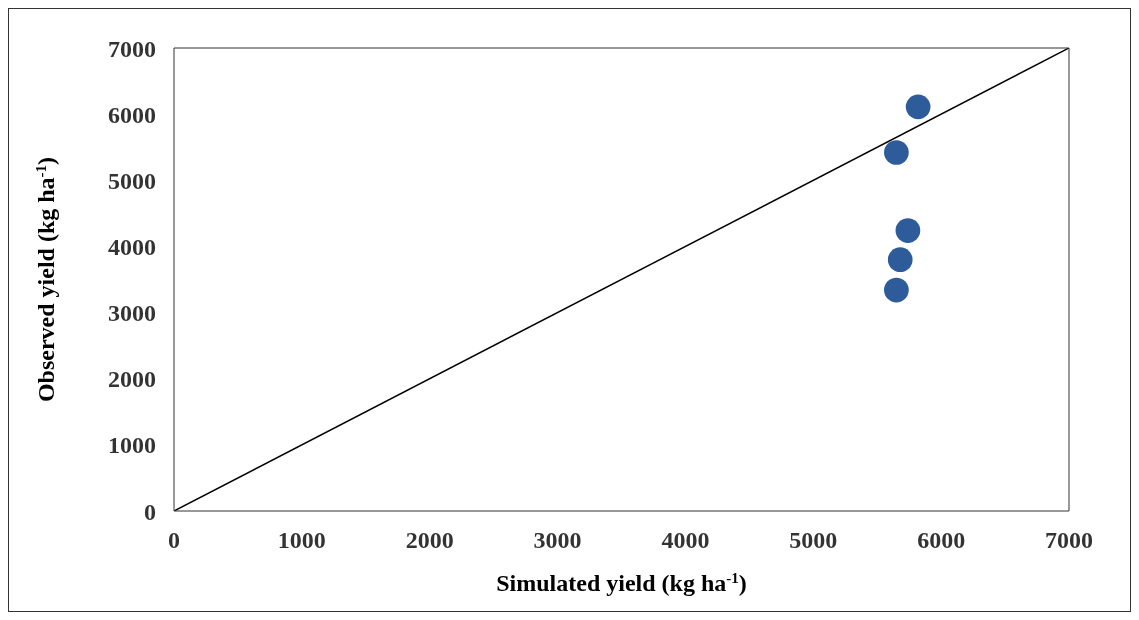 The image size is (1139, 620). What do you see at coordinates (301, 540) in the screenshot?
I see `x-tick-label: 1000` at bounding box center [301, 540].